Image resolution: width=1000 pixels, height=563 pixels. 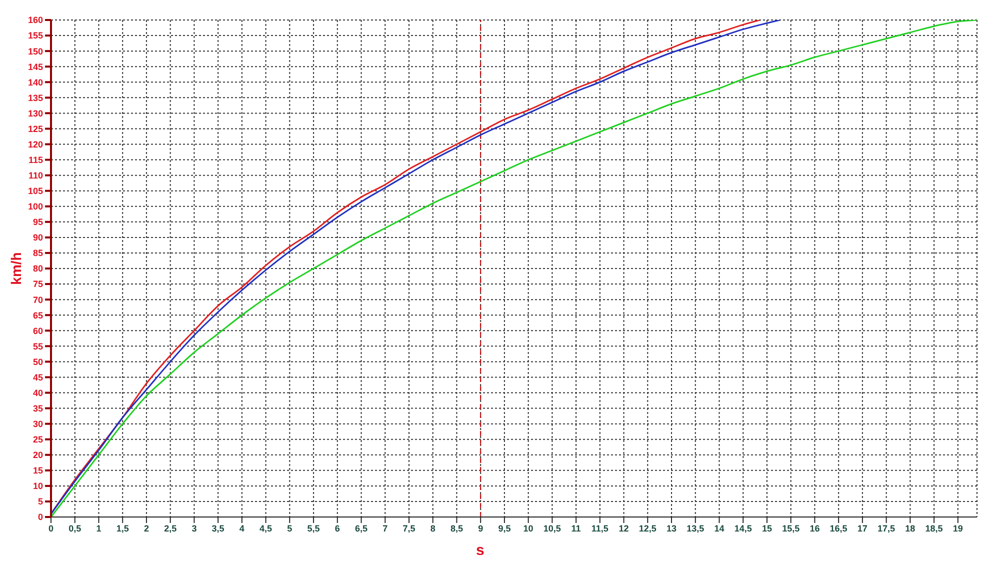 I want to click on x-tick-label: 15,5, so click(x=791, y=528).